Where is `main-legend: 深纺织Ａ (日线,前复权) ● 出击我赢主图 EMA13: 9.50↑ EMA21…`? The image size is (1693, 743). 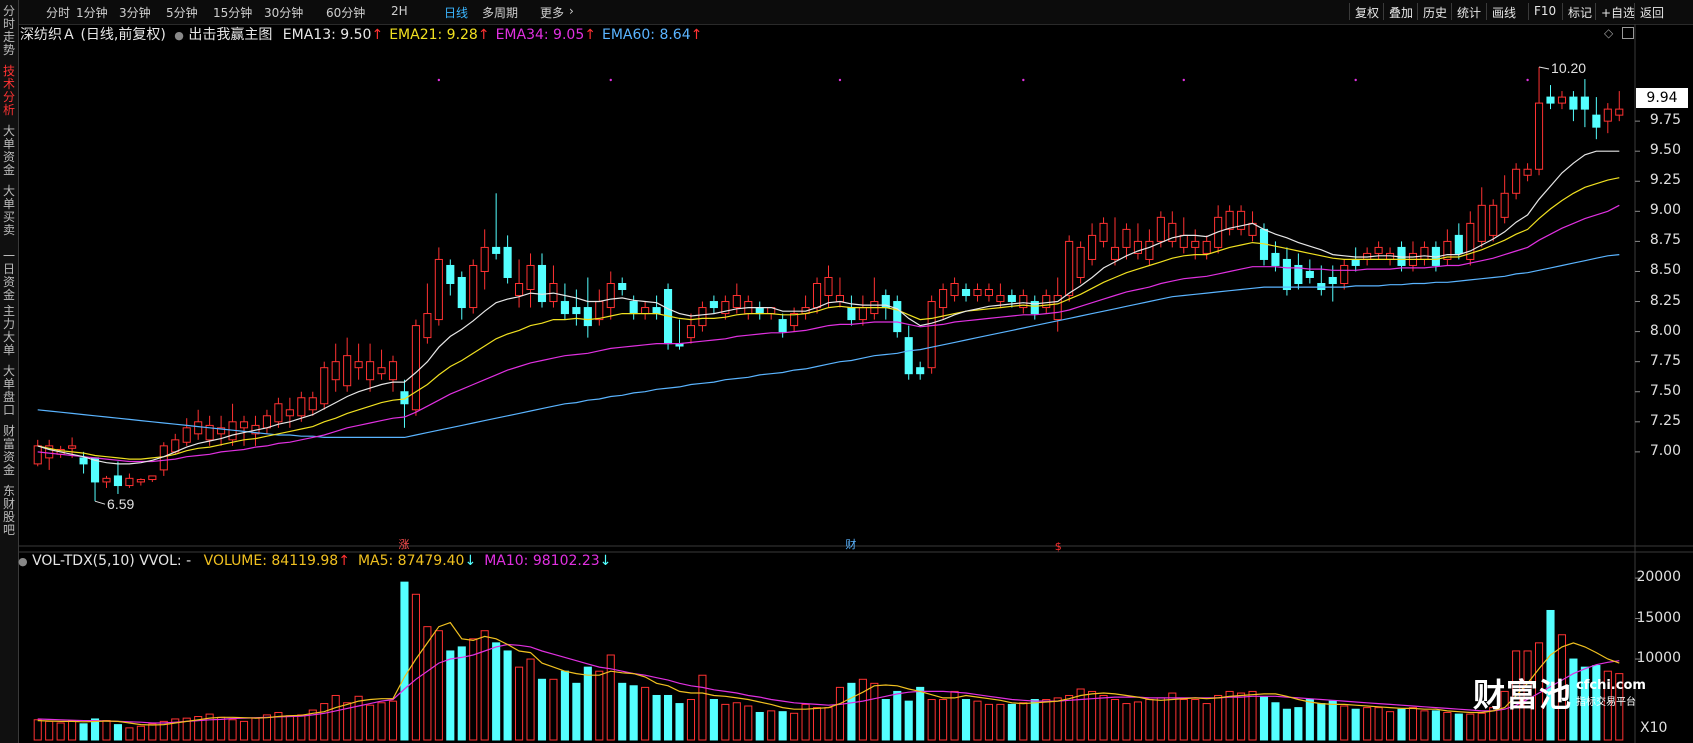
main-legend: 深纺织Ａ (日线,前复权) ● 出击我赢主图 EMA13: 9.50↑ EMA21… is located at coordinates (361, 34).